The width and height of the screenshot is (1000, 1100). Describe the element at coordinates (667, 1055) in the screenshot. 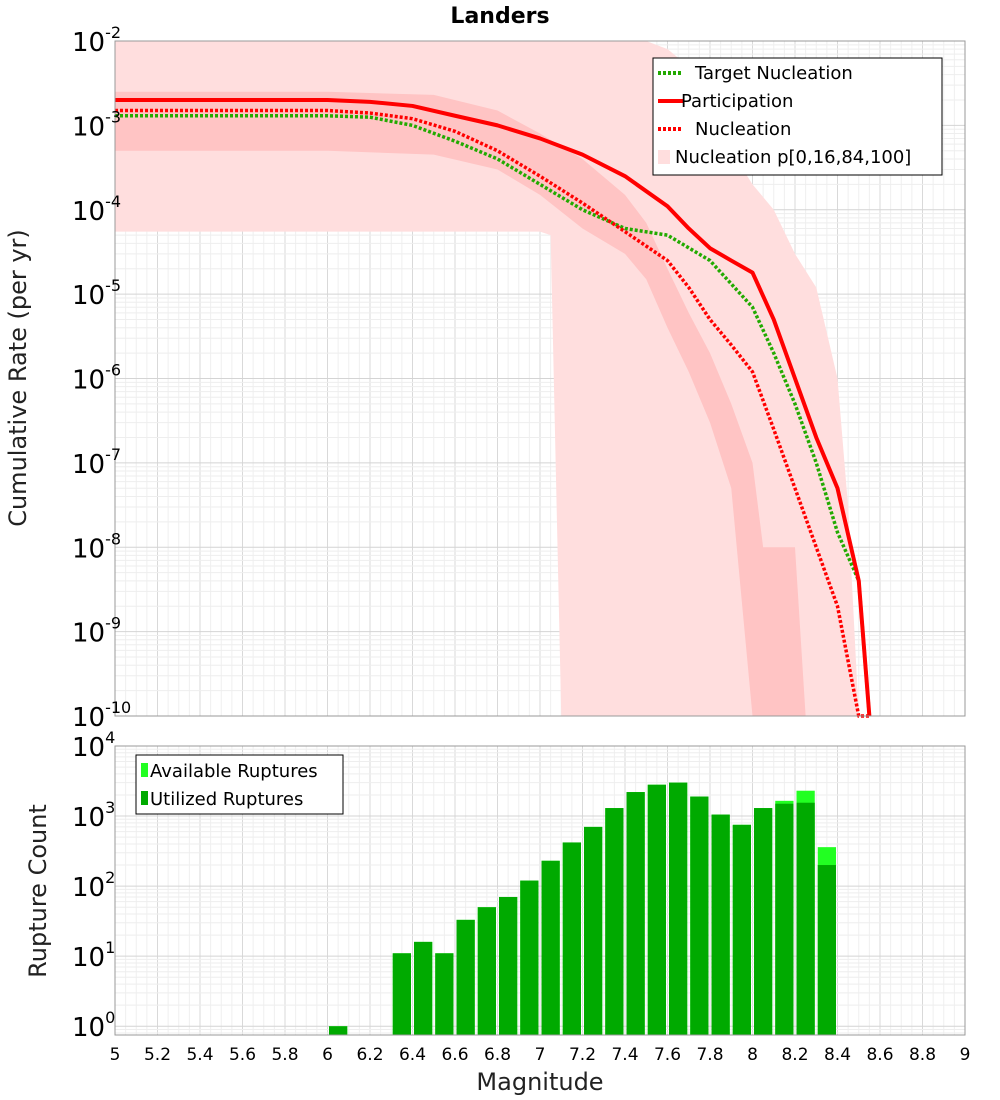

I see `x-tick-label: 7.6` at that location.